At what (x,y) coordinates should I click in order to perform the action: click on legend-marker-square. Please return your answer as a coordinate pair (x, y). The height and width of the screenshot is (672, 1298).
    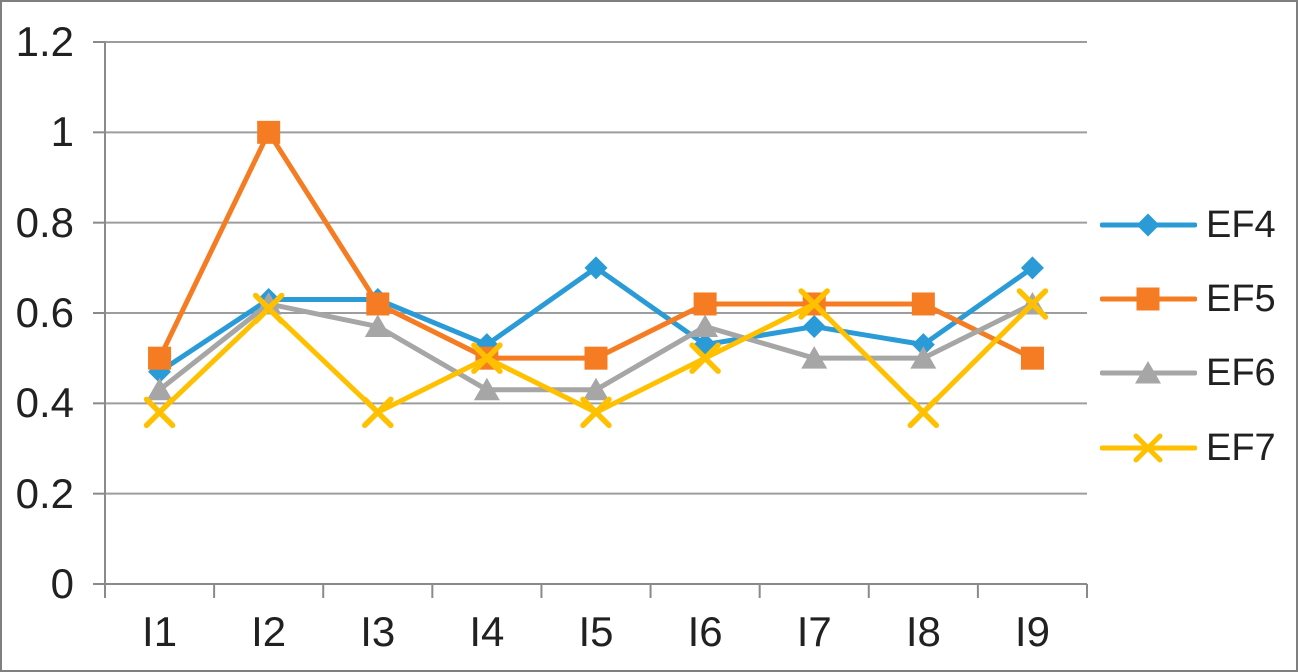
    Looking at the image, I should click on (1148, 299).